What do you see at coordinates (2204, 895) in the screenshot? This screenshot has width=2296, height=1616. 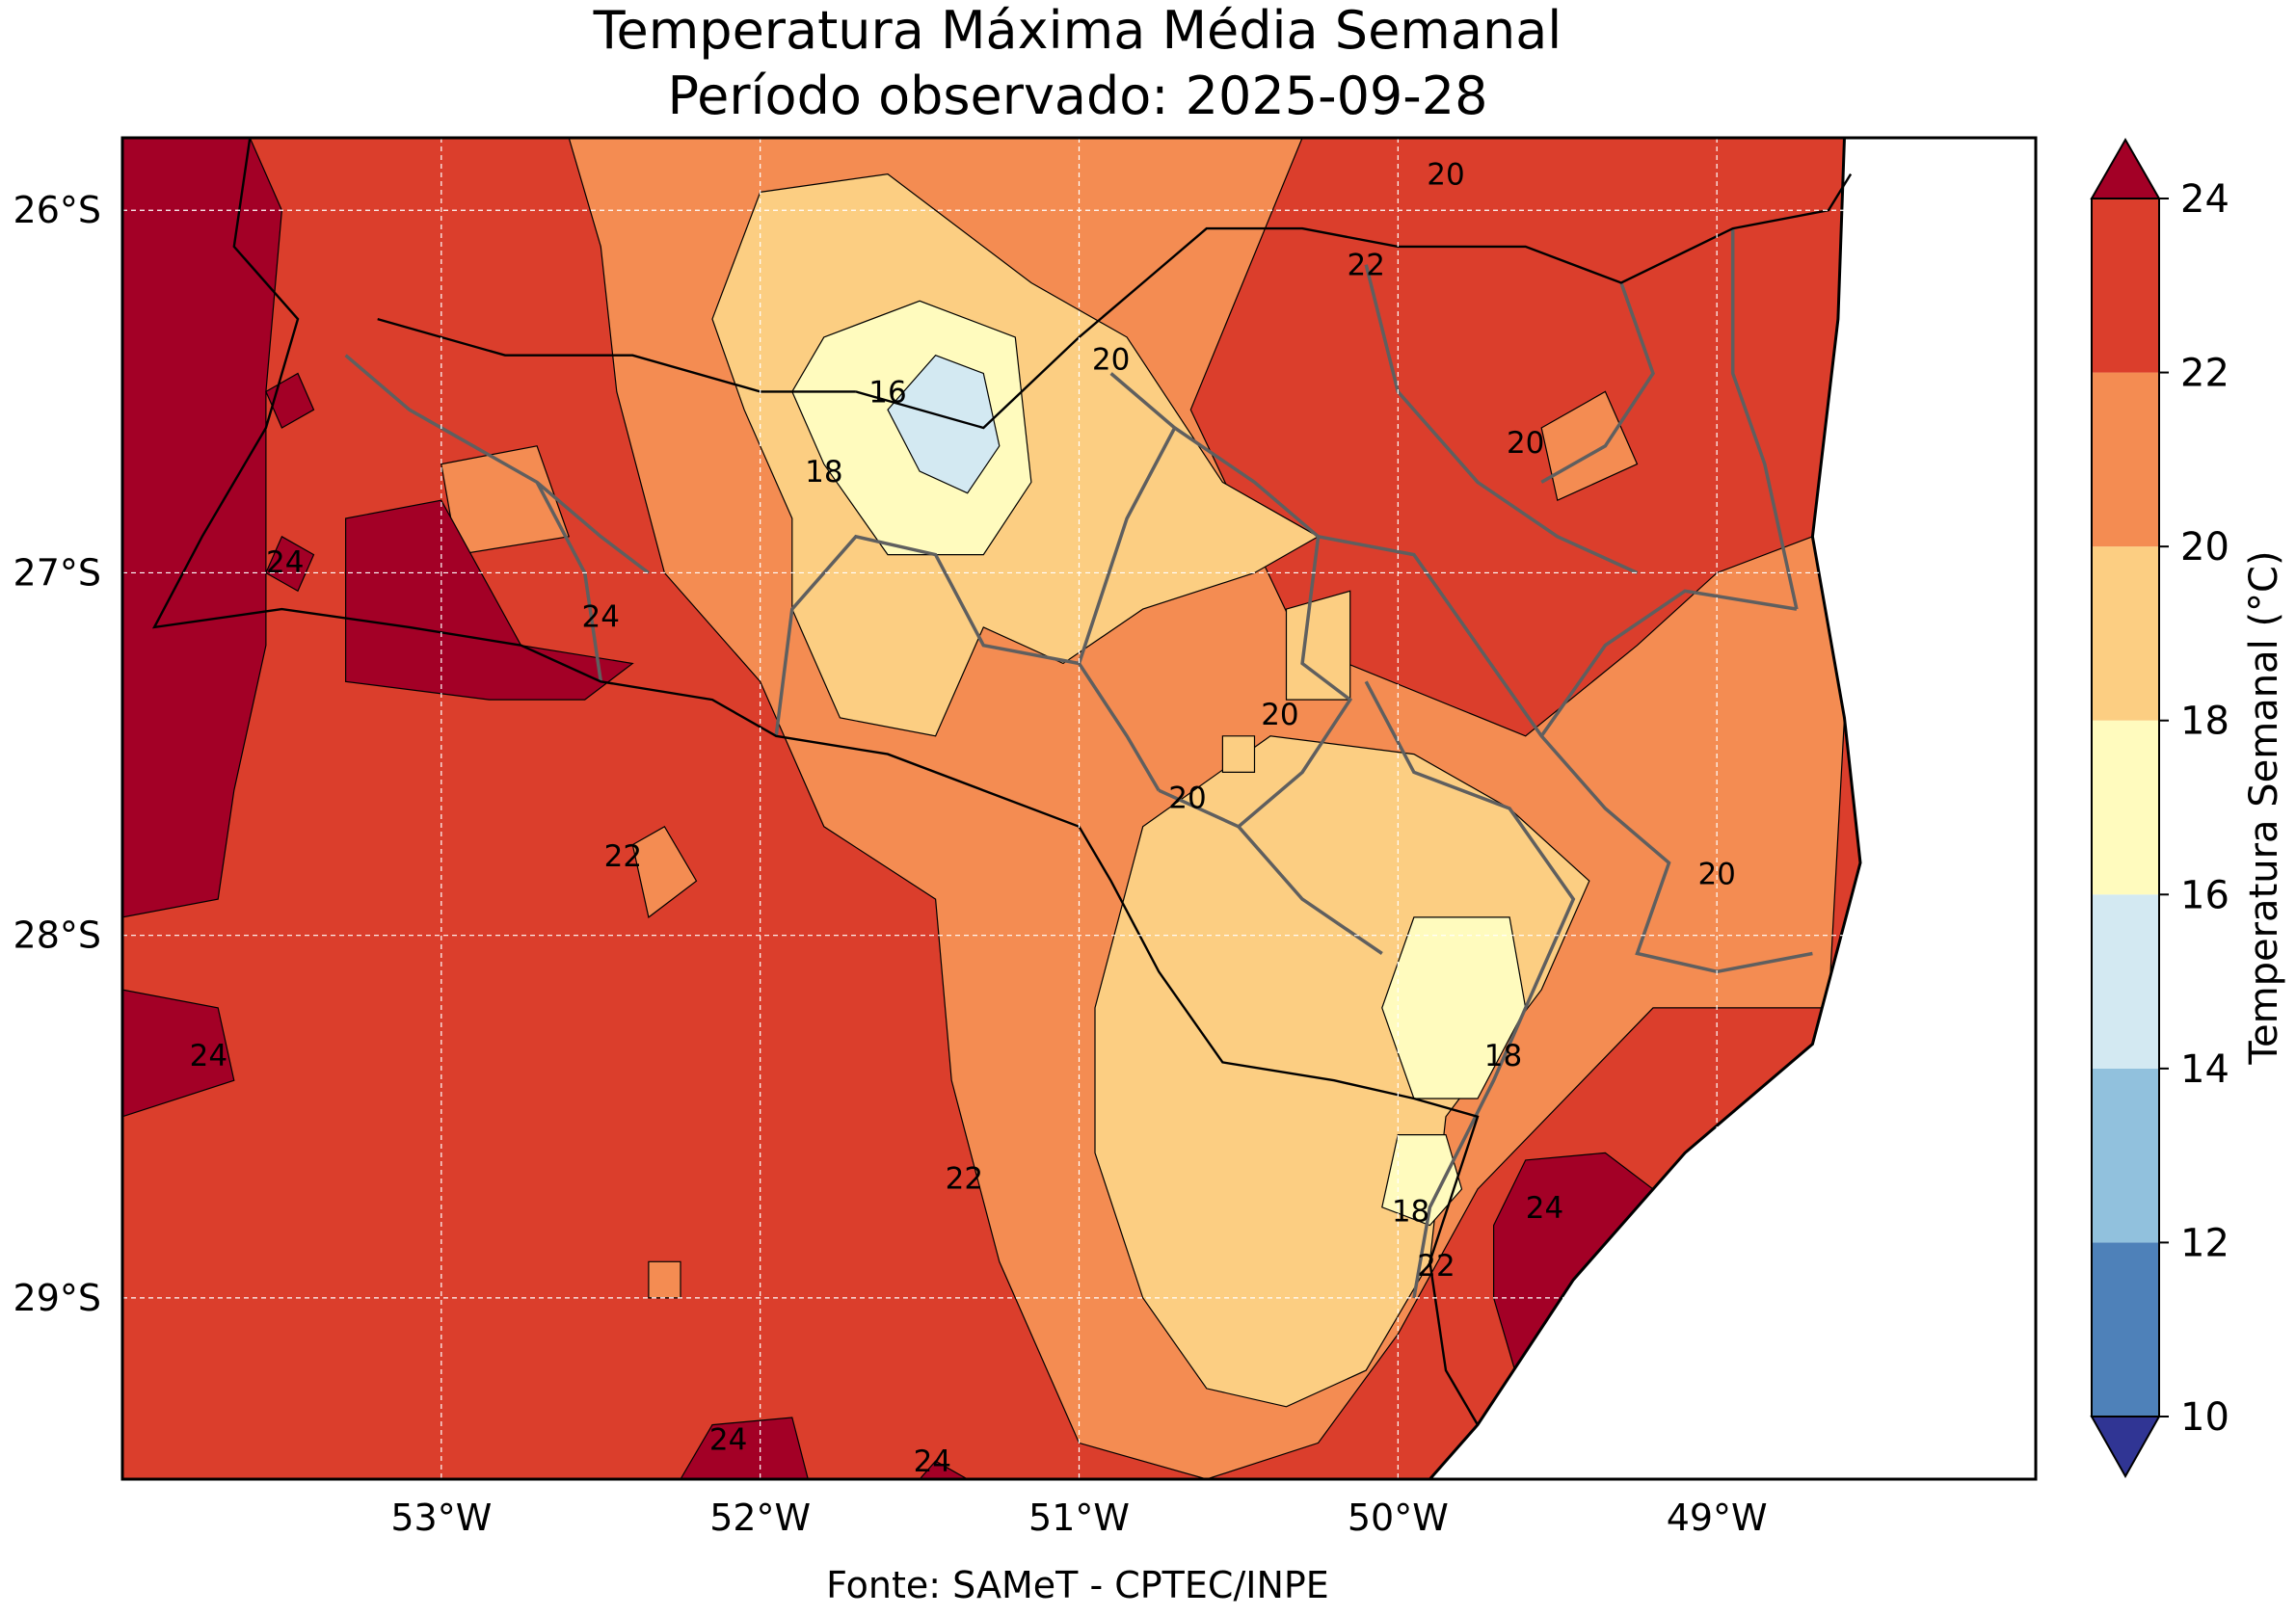 I see `colorbar-tick-label: 16` at bounding box center [2204, 895].